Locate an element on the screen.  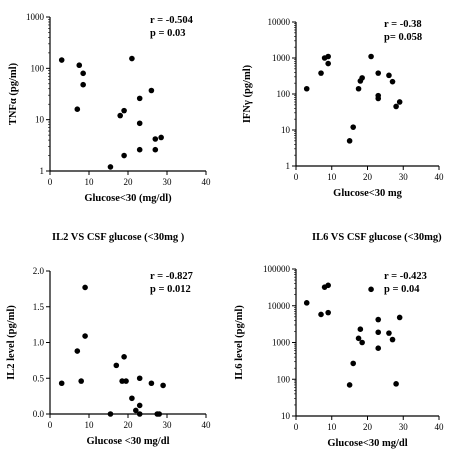
tnf-stat-r: r = -0.504 is located at coordinates (172, 20).